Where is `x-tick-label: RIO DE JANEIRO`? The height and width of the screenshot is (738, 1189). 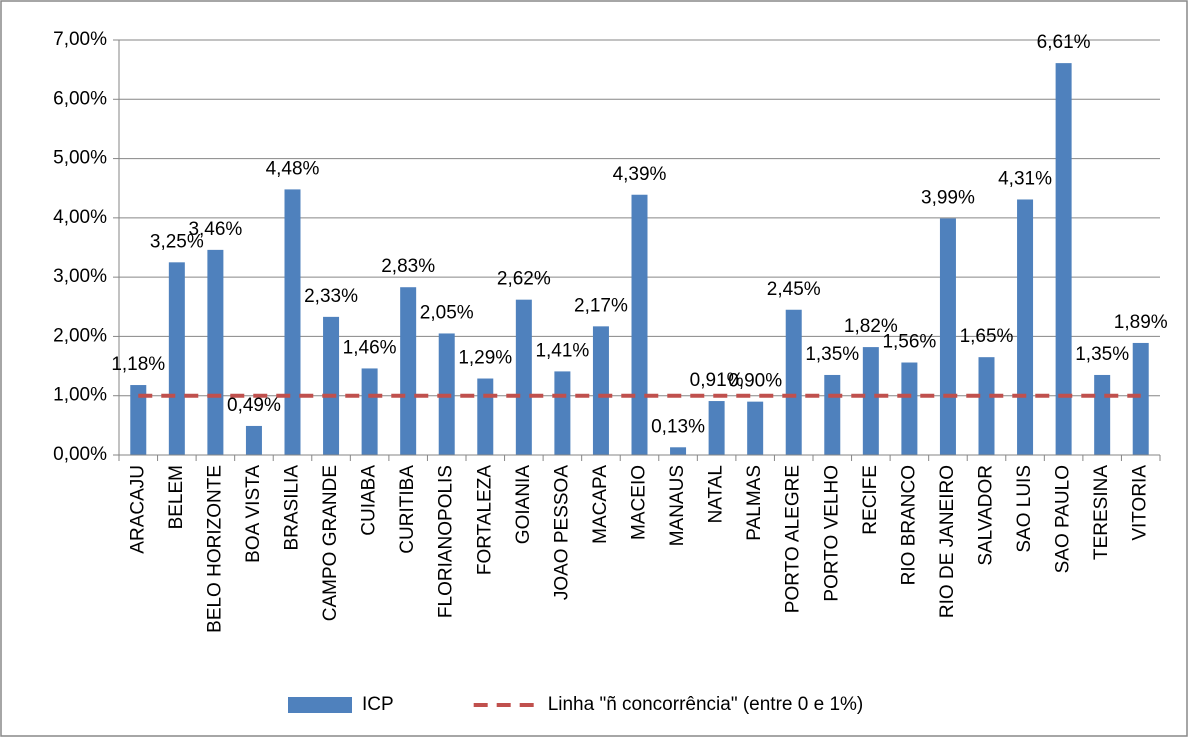
x-tick-label: RIO DE JANEIRO is located at coordinates (947, 541).